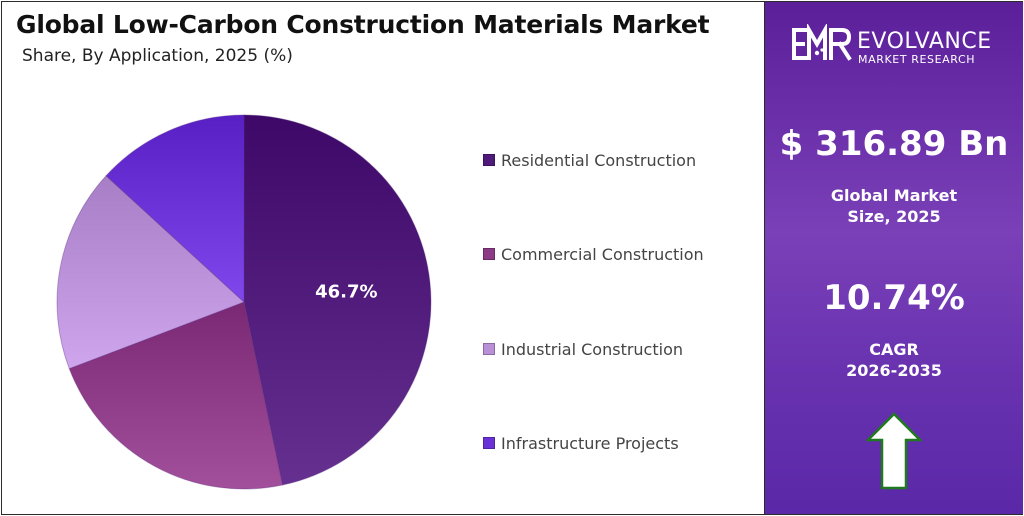 The image size is (1024, 516). Describe the element at coordinates (894, 370) in the screenshot. I see `cagr-label-line2: 2026-2035` at that location.